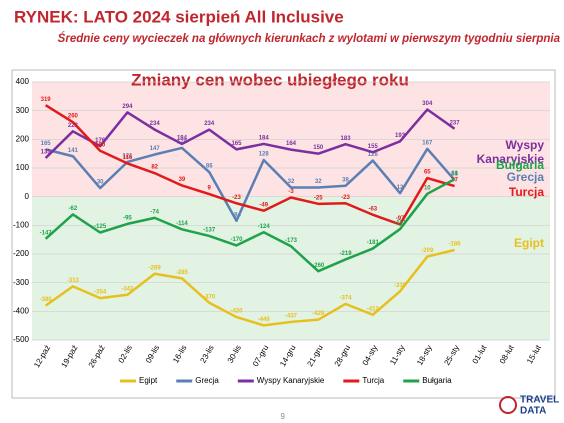  What do you see at coordinates (507, 354) in the screenshot?
I see `x-tick-label: 08-lut` at bounding box center [507, 354].